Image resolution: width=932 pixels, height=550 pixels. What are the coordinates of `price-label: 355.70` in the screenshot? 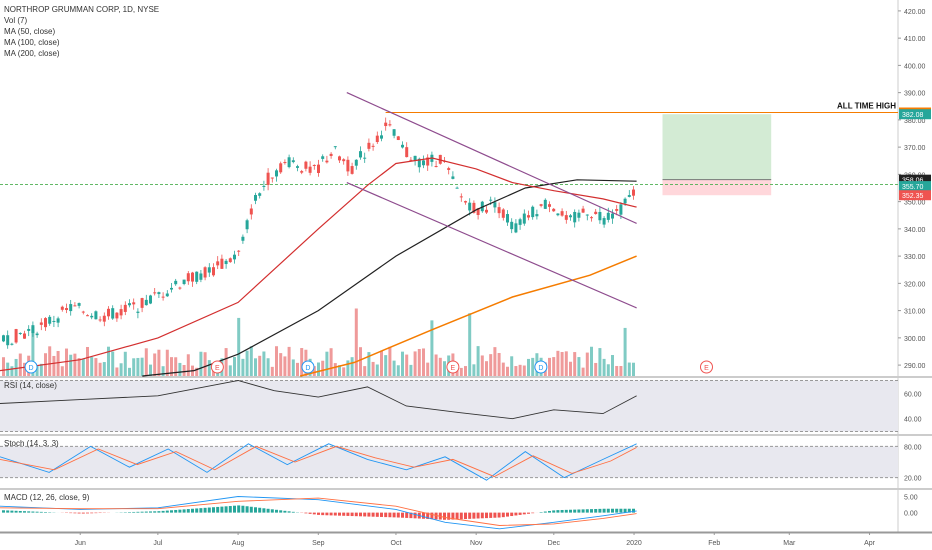 It's located at (913, 187).